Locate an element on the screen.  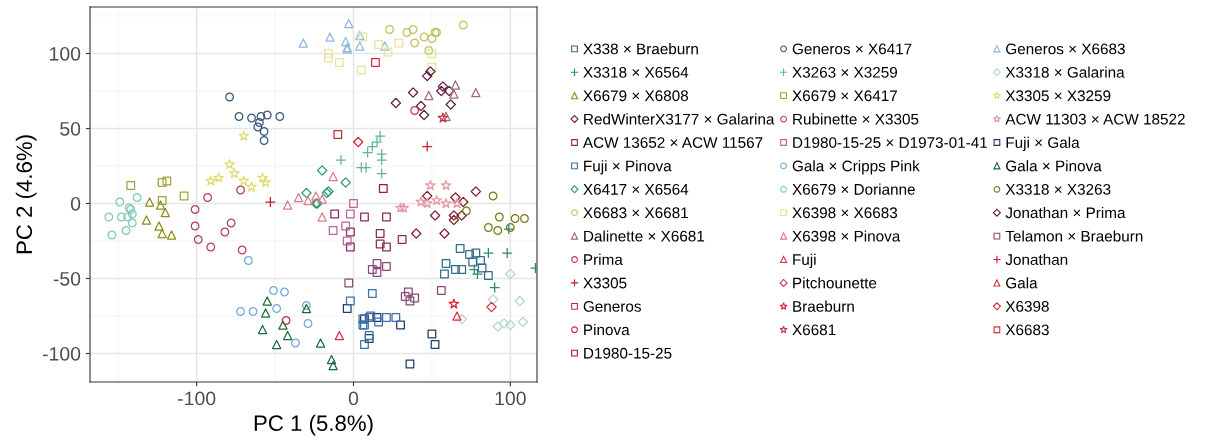
legend-label: X6683 × X6681 is located at coordinates (635, 213).